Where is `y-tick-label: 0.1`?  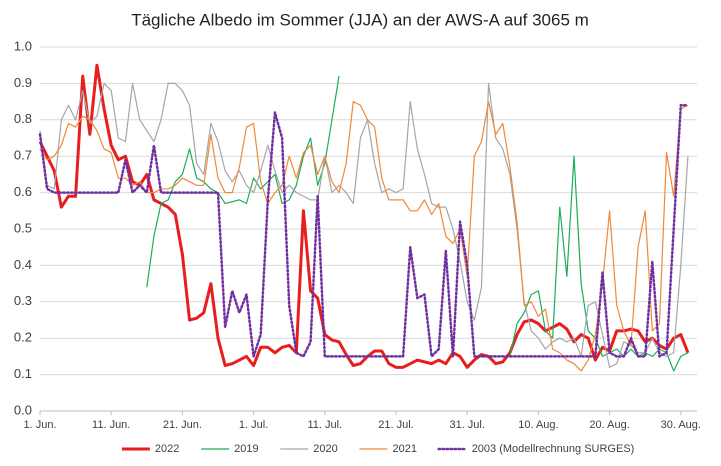 y-tick-label: 0.1 is located at coordinates (23, 373).